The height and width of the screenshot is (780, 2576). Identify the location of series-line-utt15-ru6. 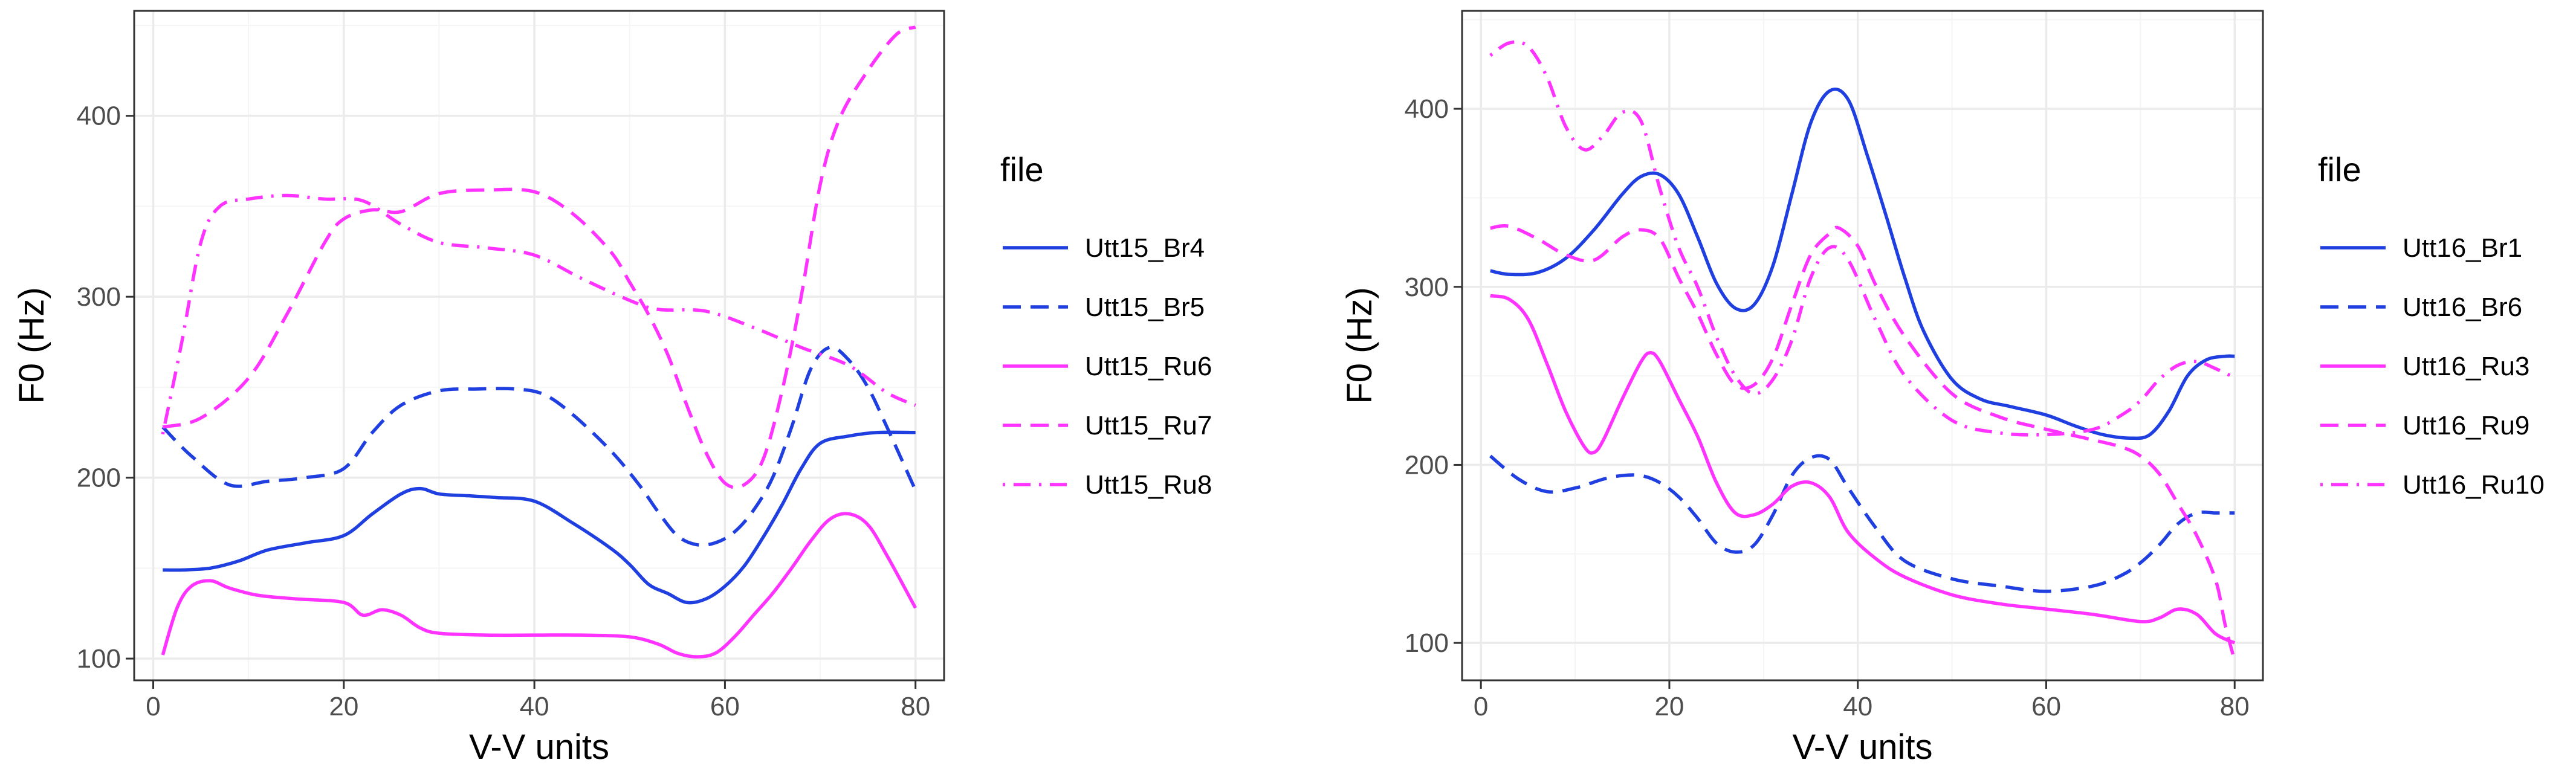
(539, 585).